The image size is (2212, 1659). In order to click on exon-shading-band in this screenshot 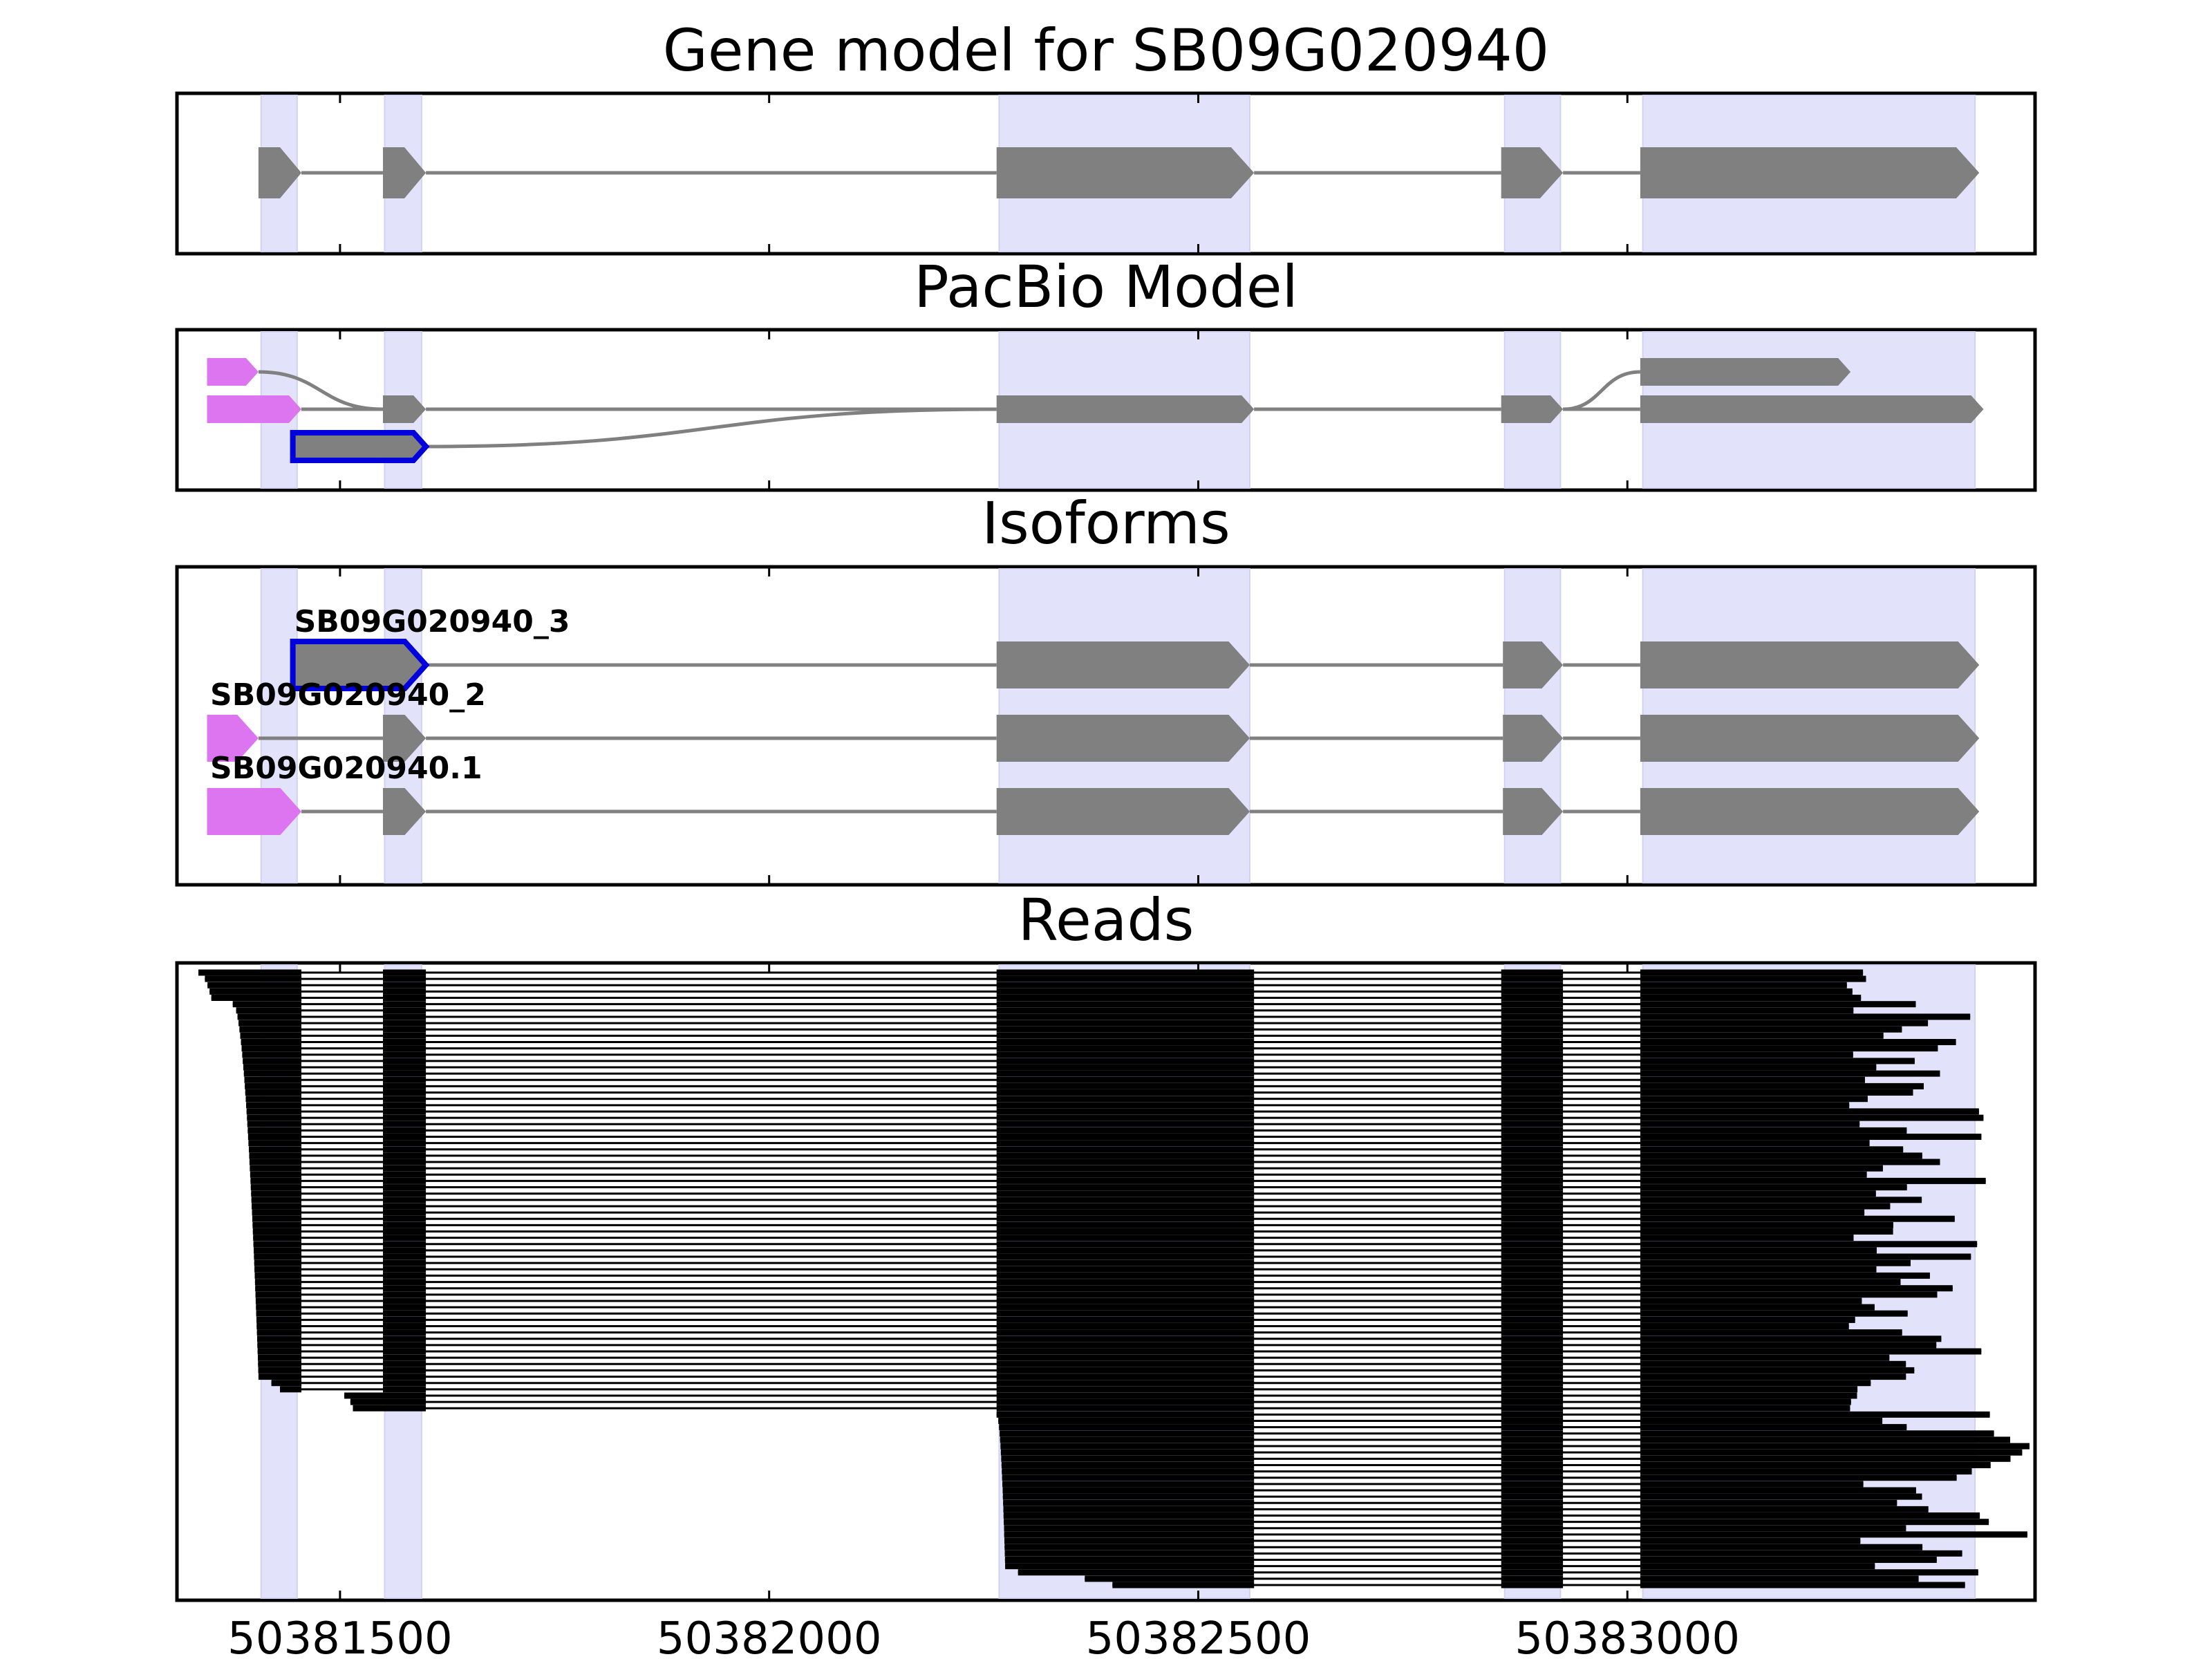, I will do `click(279, 725)`.